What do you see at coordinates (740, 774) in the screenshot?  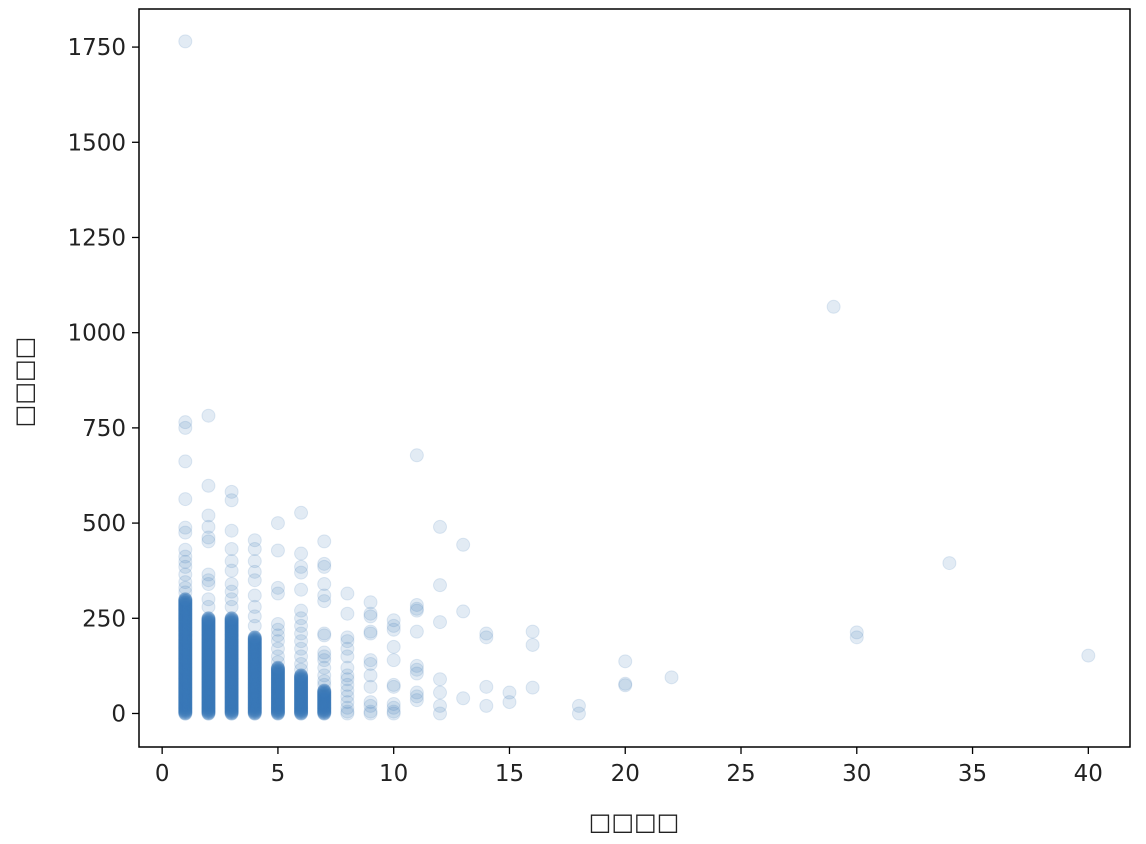 I see `x-tick-label: 25` at bounding box center [740, 774].